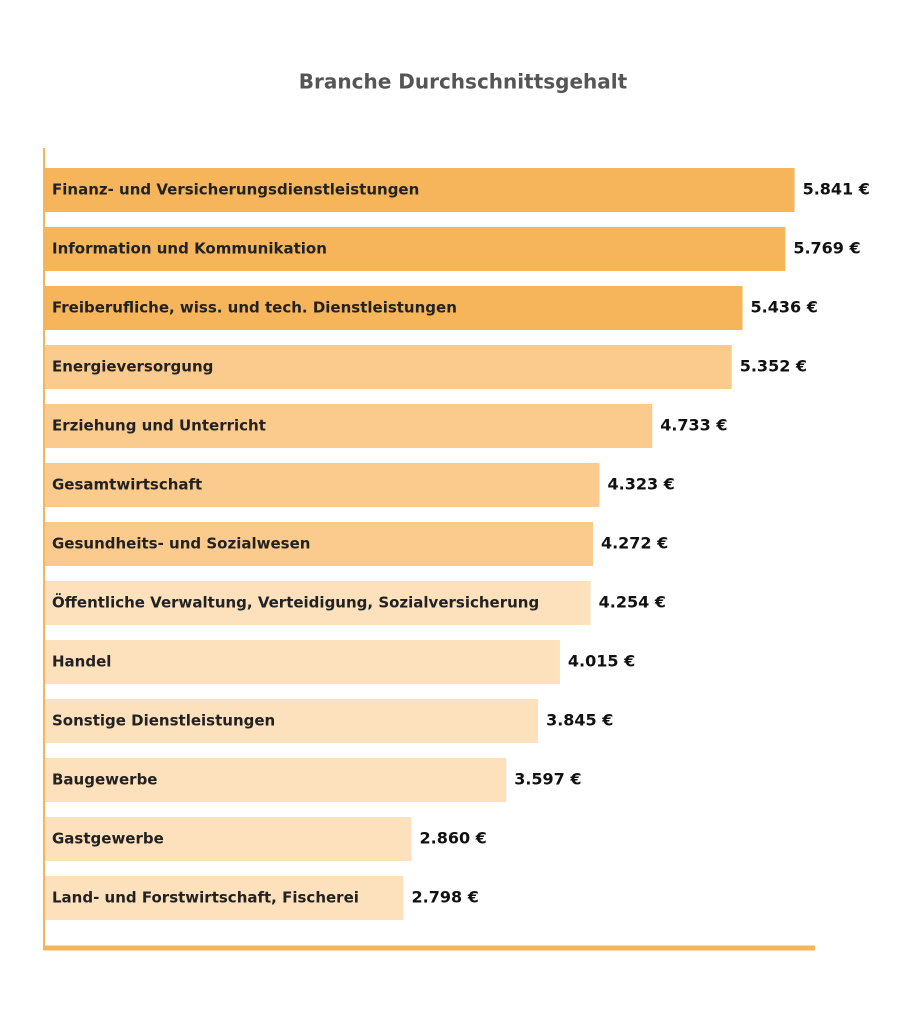 Image resolution: width=900 pixels, height=1024 pixels. Describe the element at coordinates (205, 898) in the screenshot. I see `category-label: Land- und Forstwirtschaft, Fischerei` at that location.